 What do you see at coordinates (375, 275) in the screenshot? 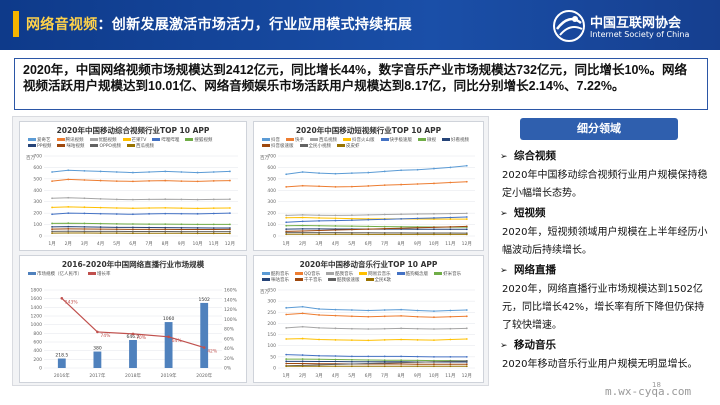
I see `legend-item: 网易云音乐` at bounding box center [375, 275].